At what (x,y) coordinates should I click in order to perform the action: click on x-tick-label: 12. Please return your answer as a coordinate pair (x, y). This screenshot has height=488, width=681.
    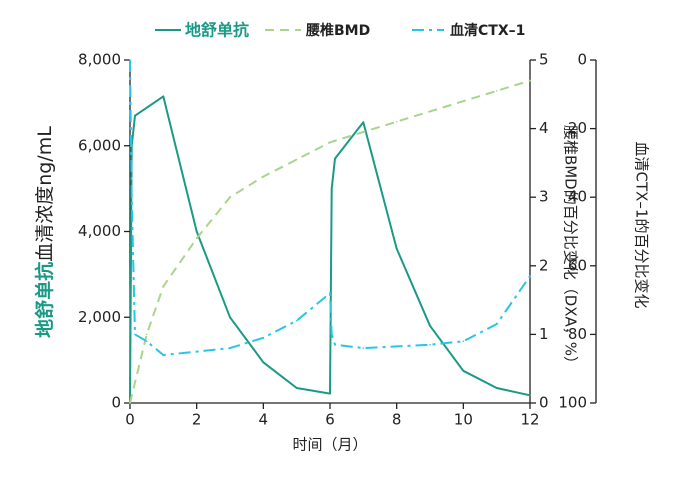
    Looking at the image, I should click on (529, 420).